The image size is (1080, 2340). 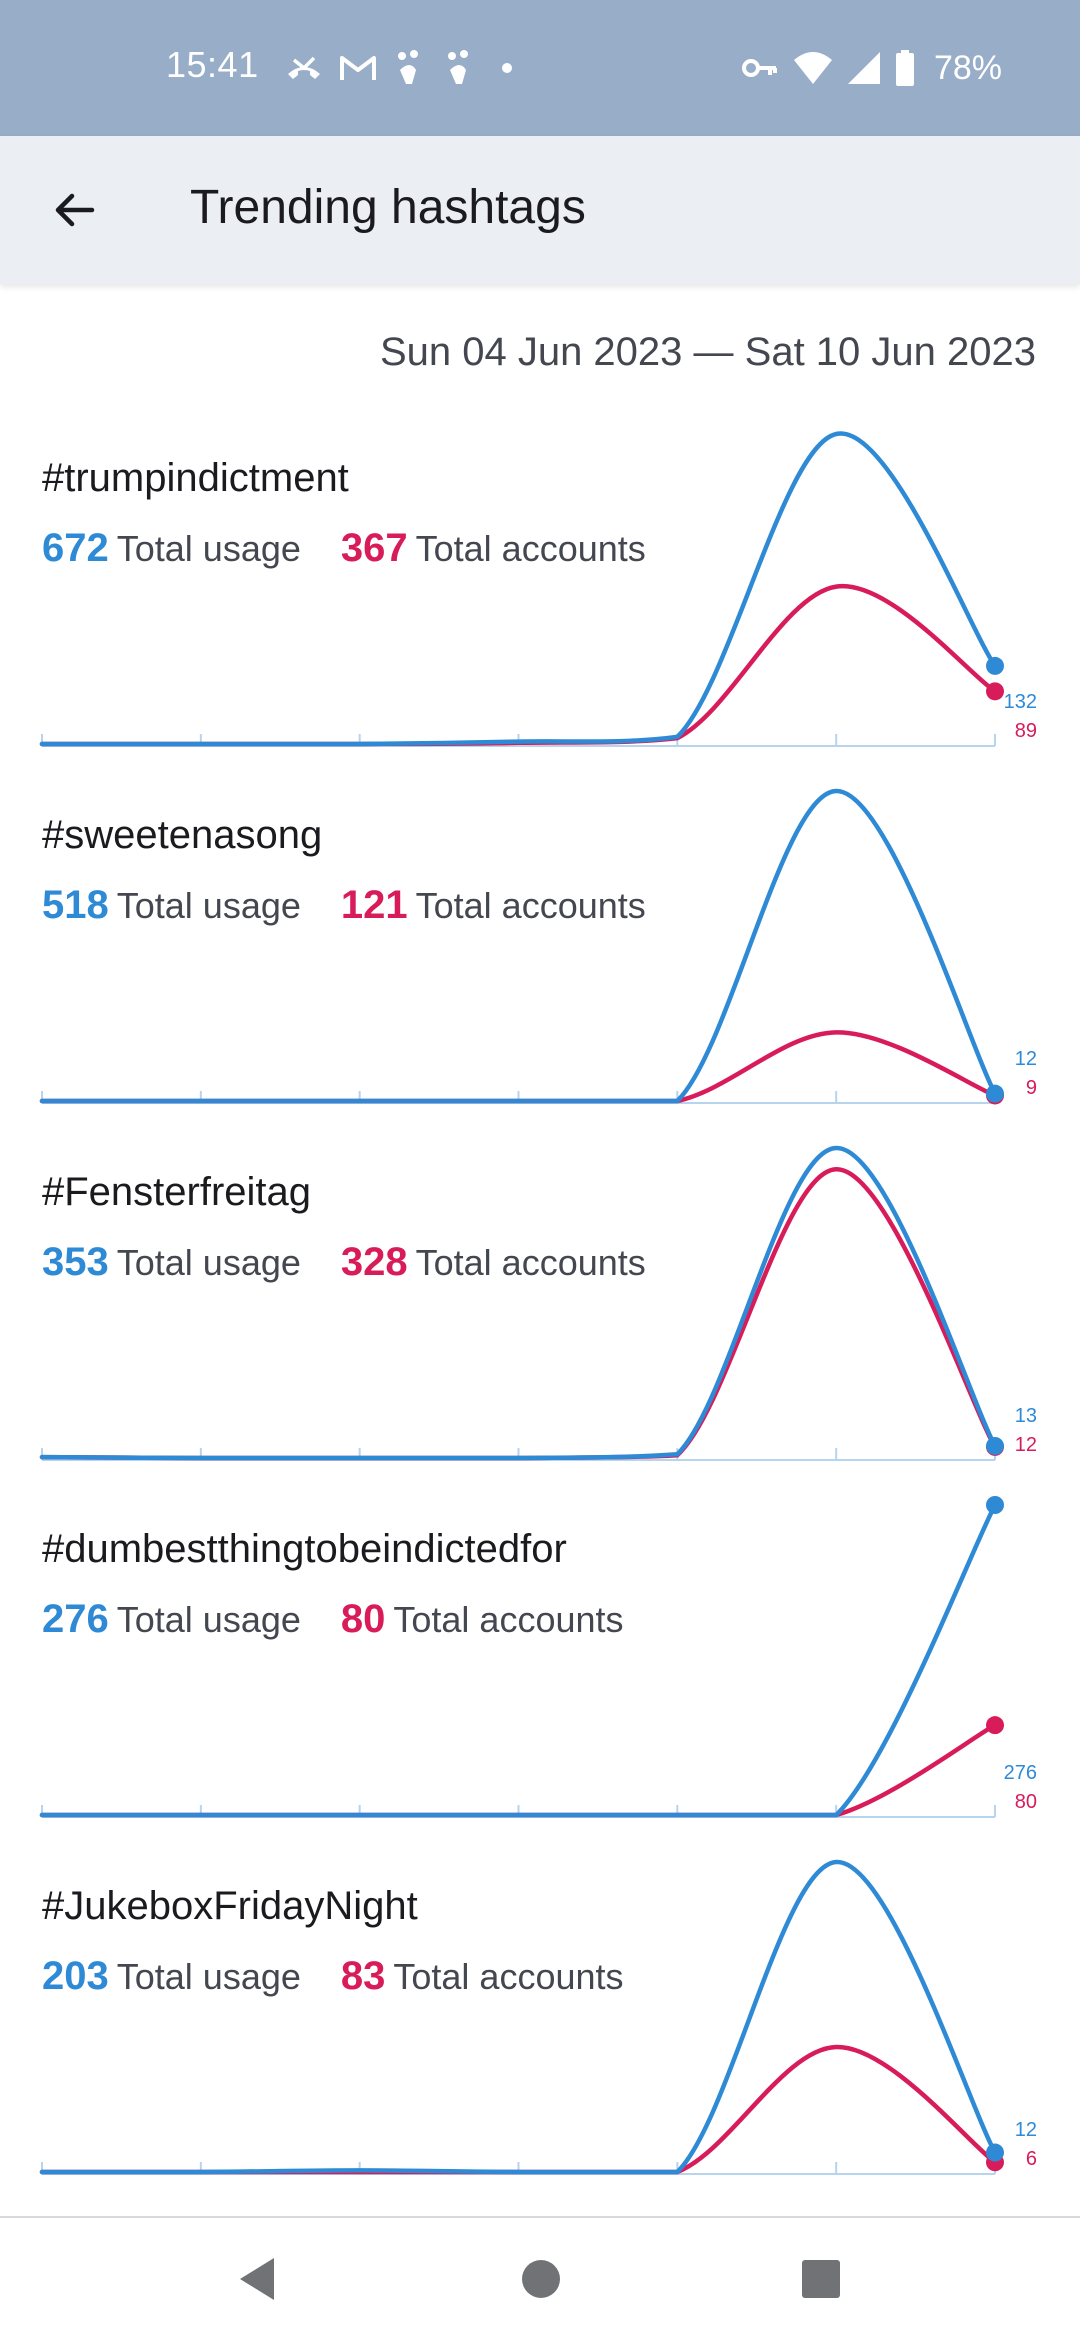 I want to click on hashtag-name: #dumbestthingtobeindictedfor, so click(x=304, y=1549).